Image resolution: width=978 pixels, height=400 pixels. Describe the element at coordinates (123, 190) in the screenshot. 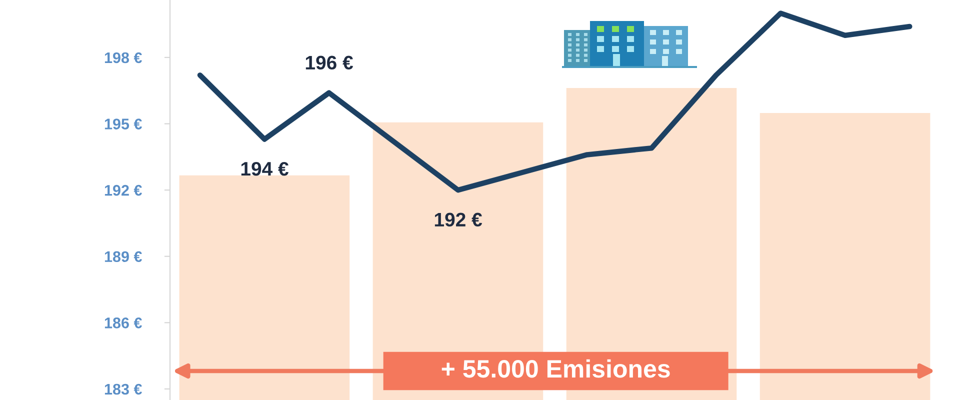

I see `y-tick-label: 192 €` at that location.